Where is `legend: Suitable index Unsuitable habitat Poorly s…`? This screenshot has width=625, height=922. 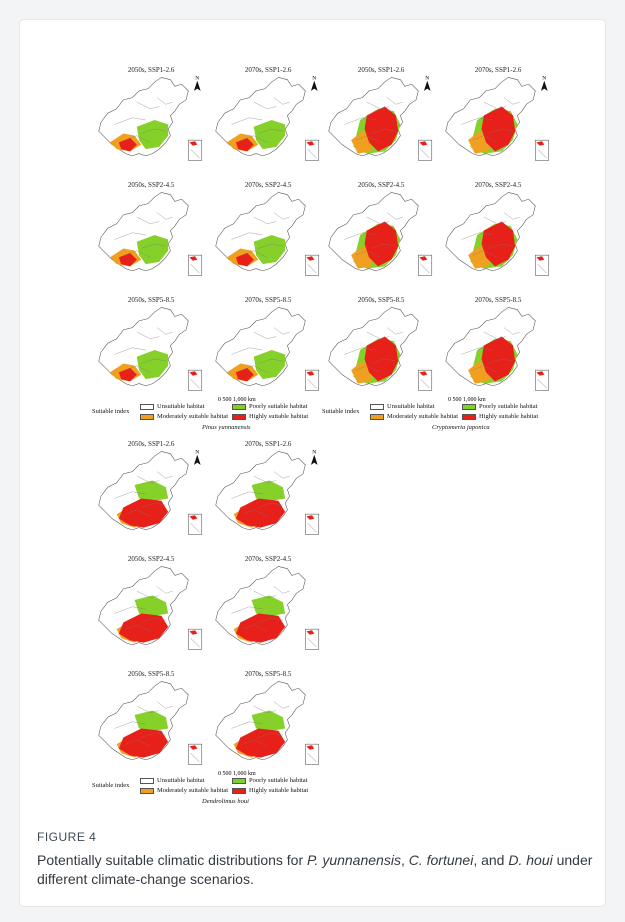 legend: Suitable index Unsuitable habitat Poorly s… is located at coordinates (209, 423).